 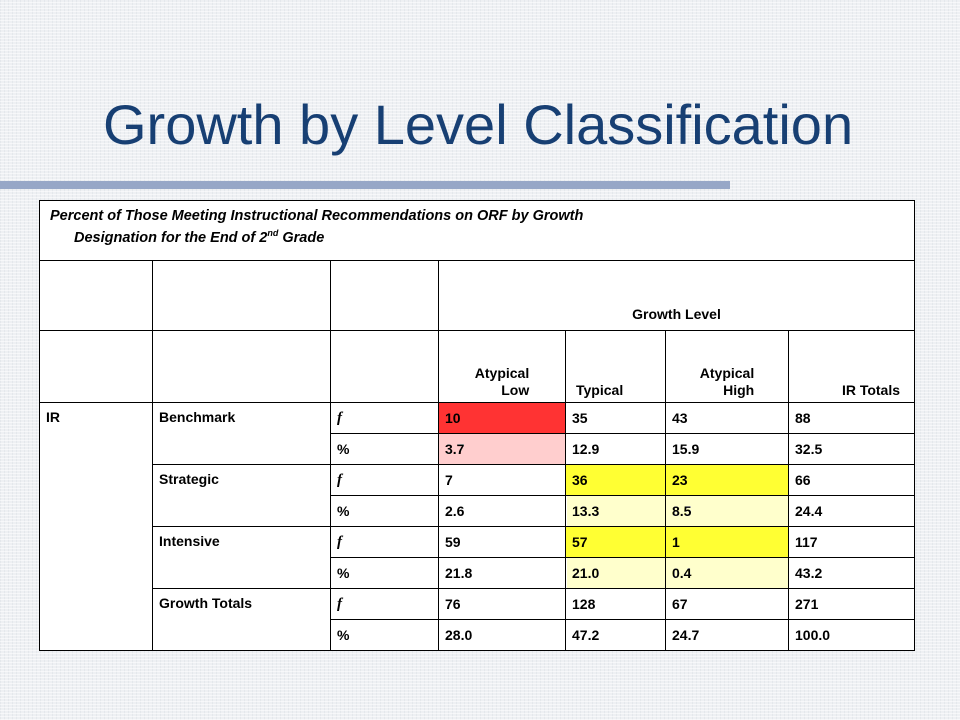 I want to click on table-cell: 3.7, so click(x=502, y=449).